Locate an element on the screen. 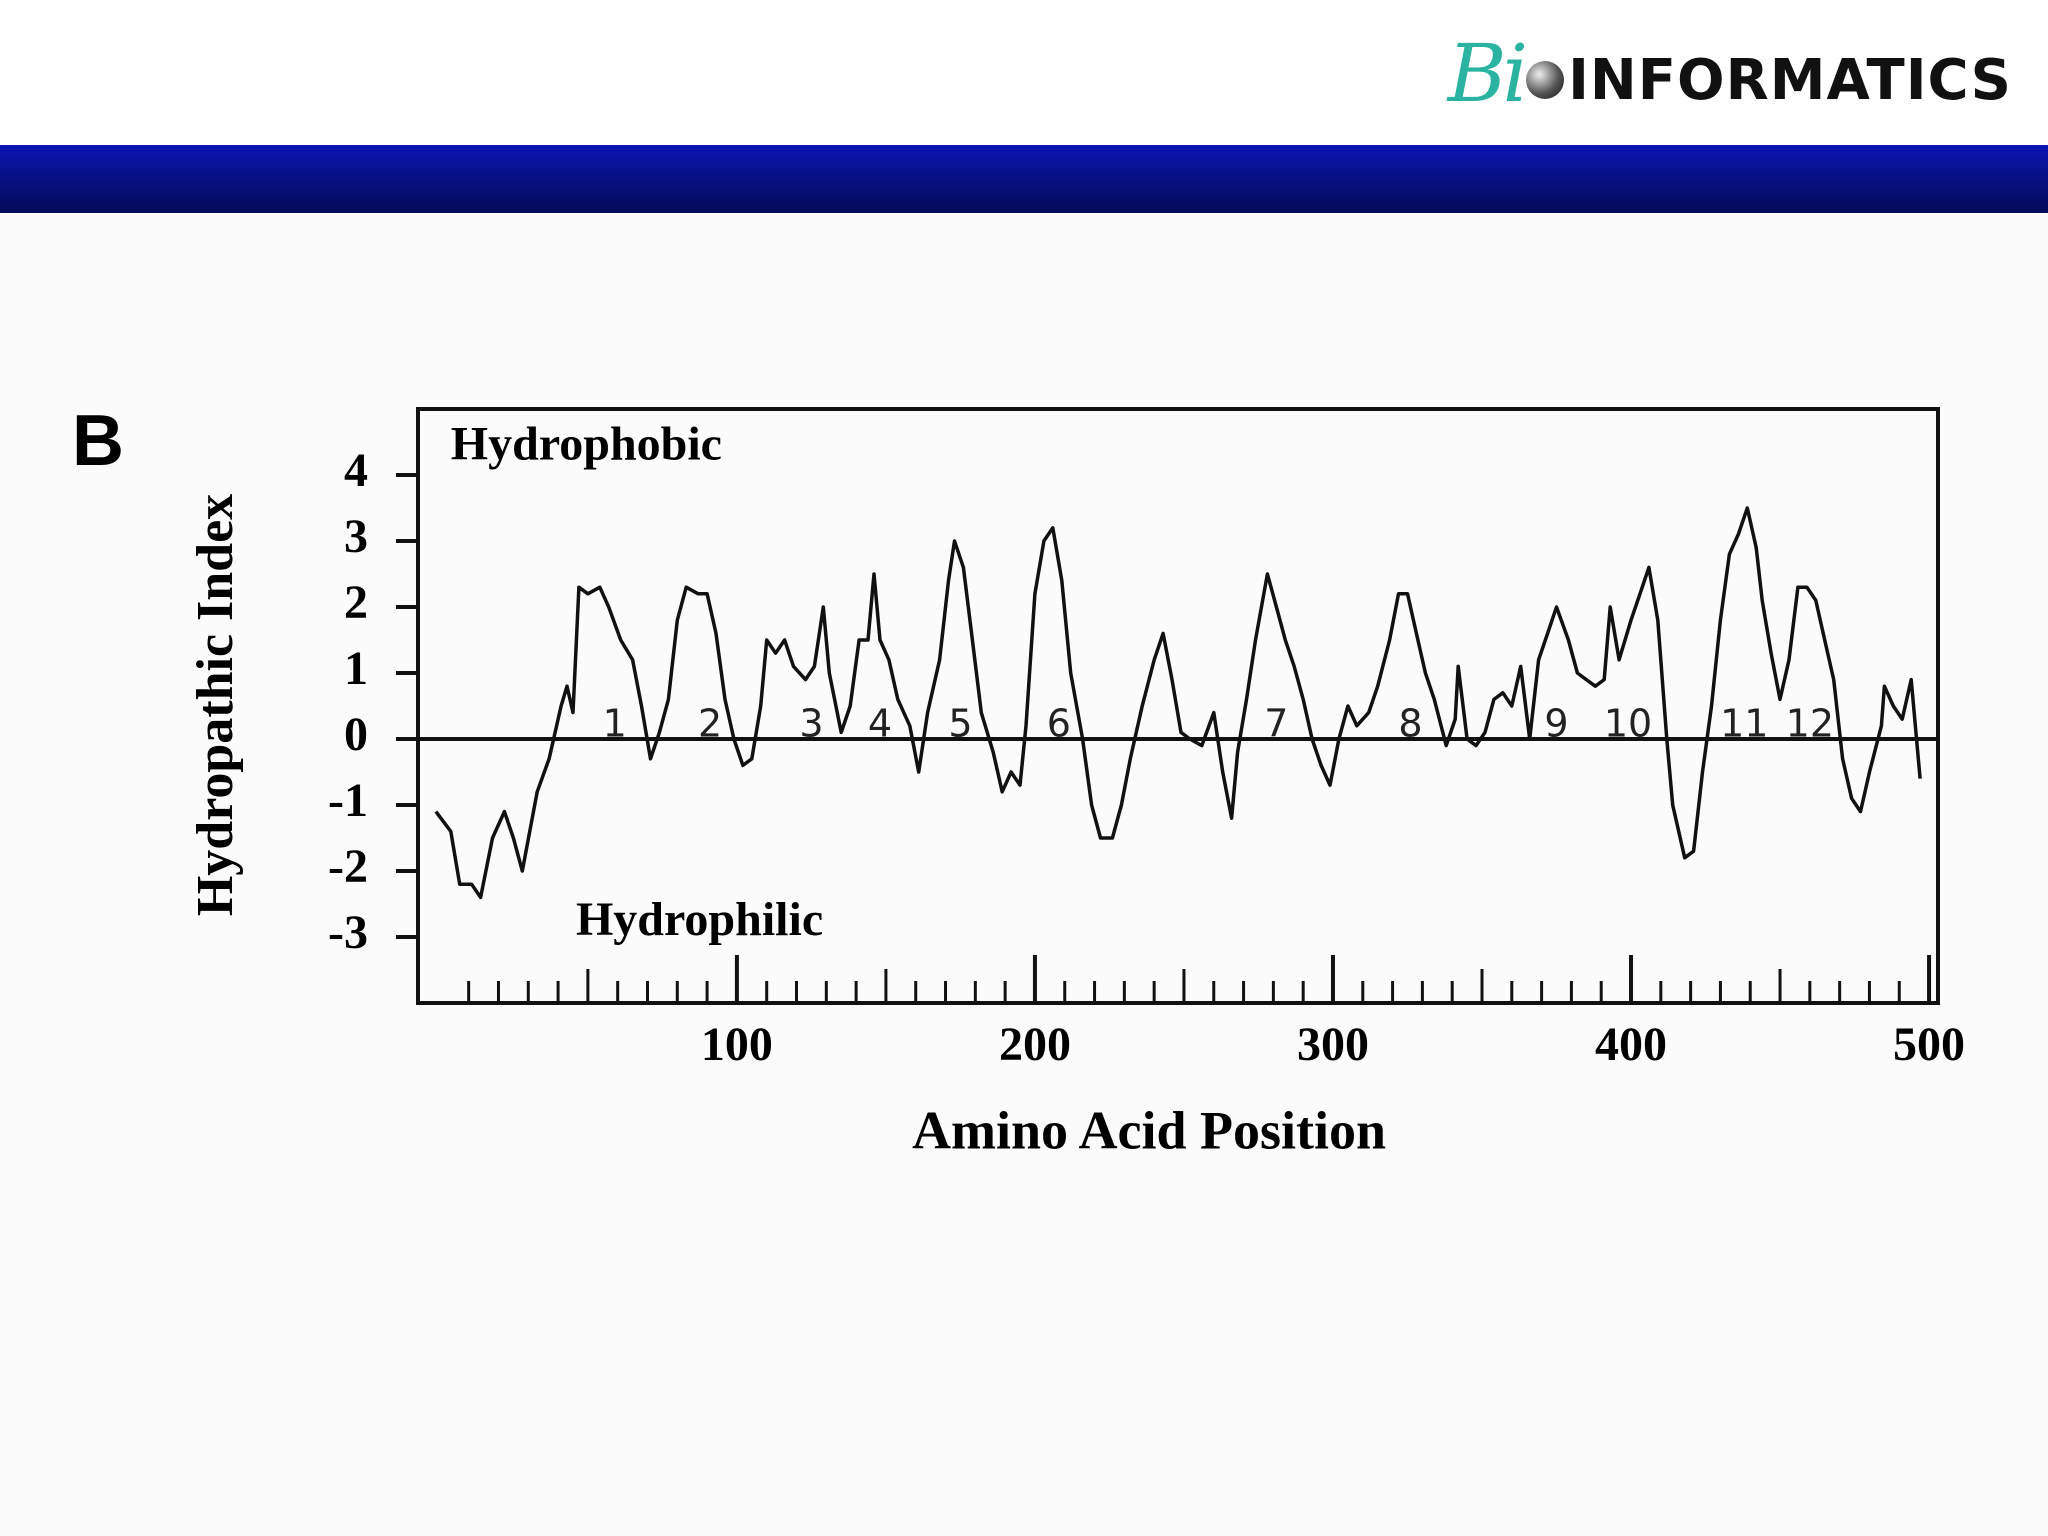  y-tick-label: -3 is located at coordinates (348, 932).